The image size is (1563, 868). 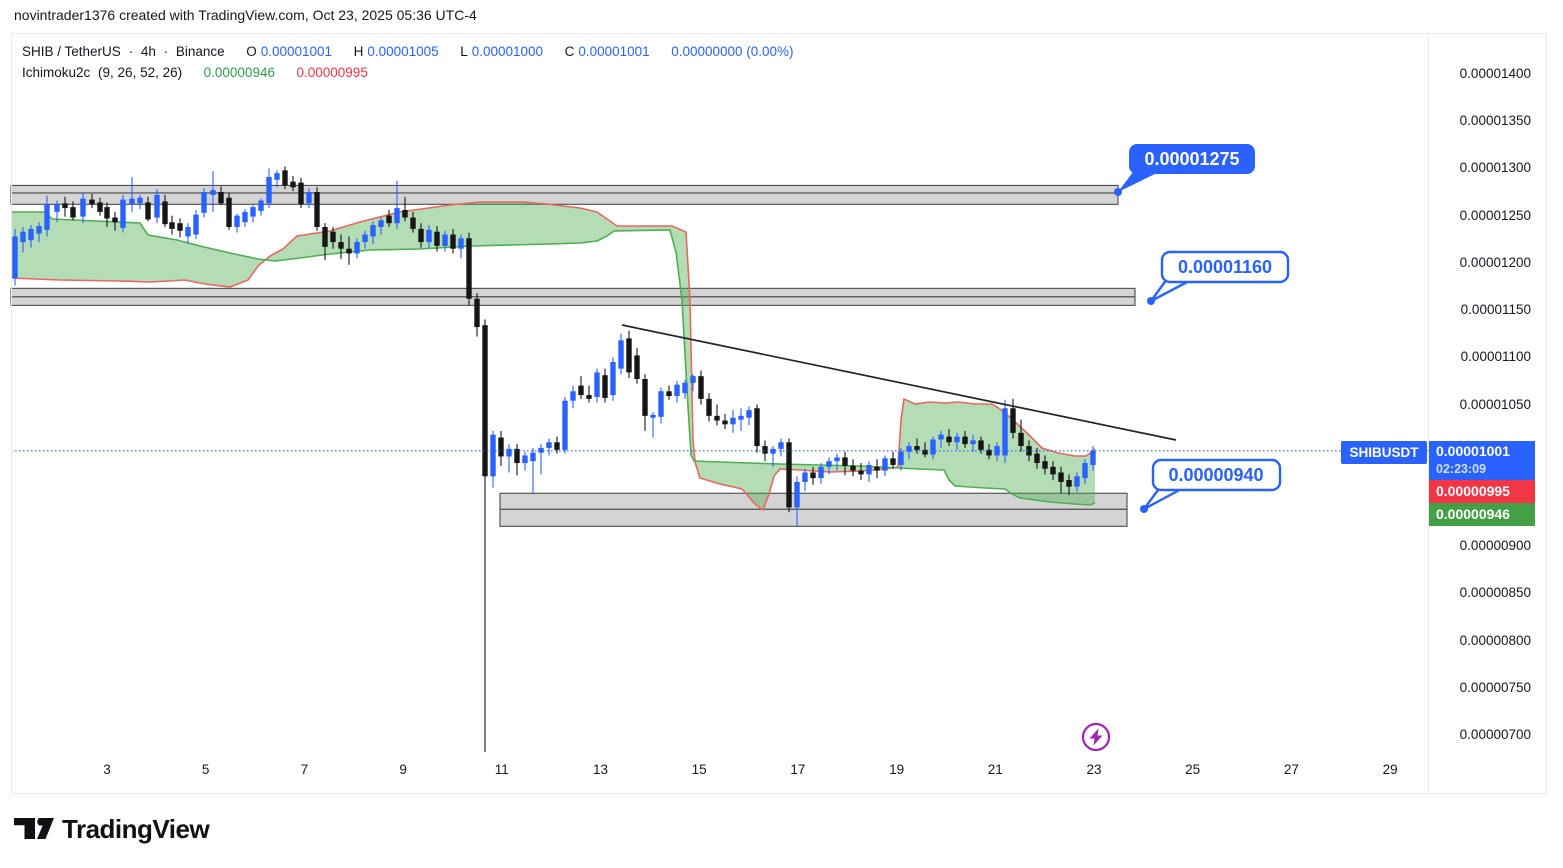 What do you see at coordinates (148, 51) in the screenshot?
I see `interval-label: 4h` at bounding box center [148, 51].